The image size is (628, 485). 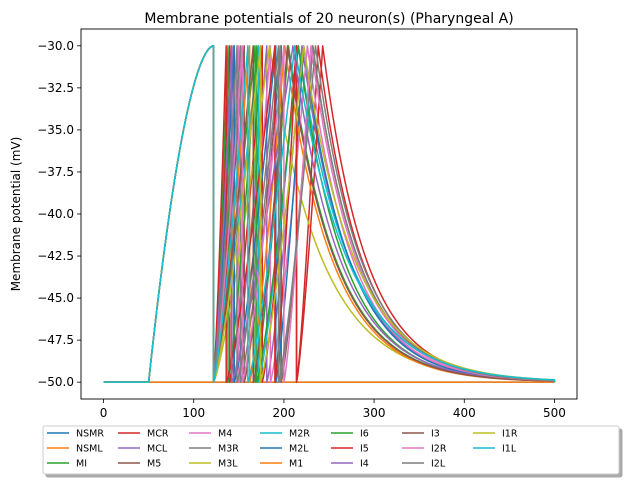 What do you see at coordinates (364, 449) in the screenshot?
I see `legend-entry-i5: I5` at bounding box center [364, 449].